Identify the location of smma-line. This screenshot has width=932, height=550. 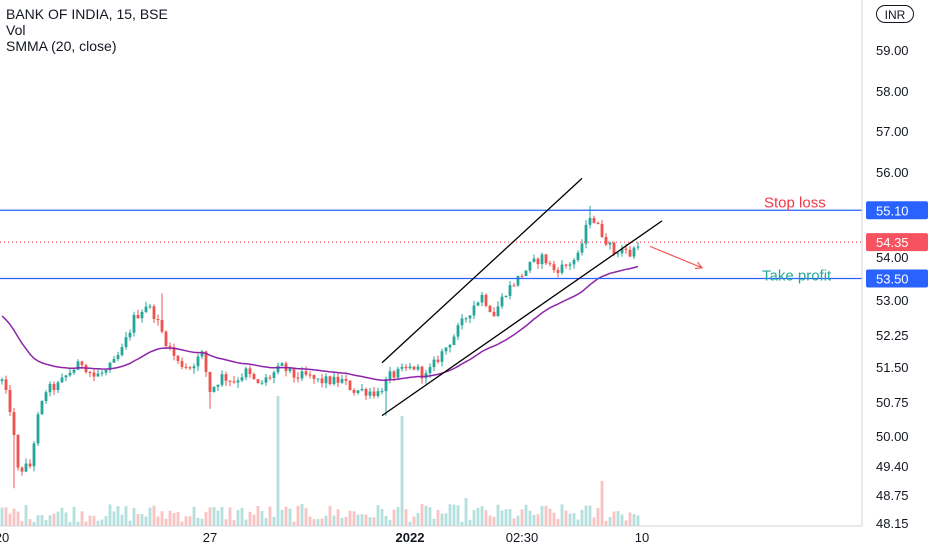
(320, 323).